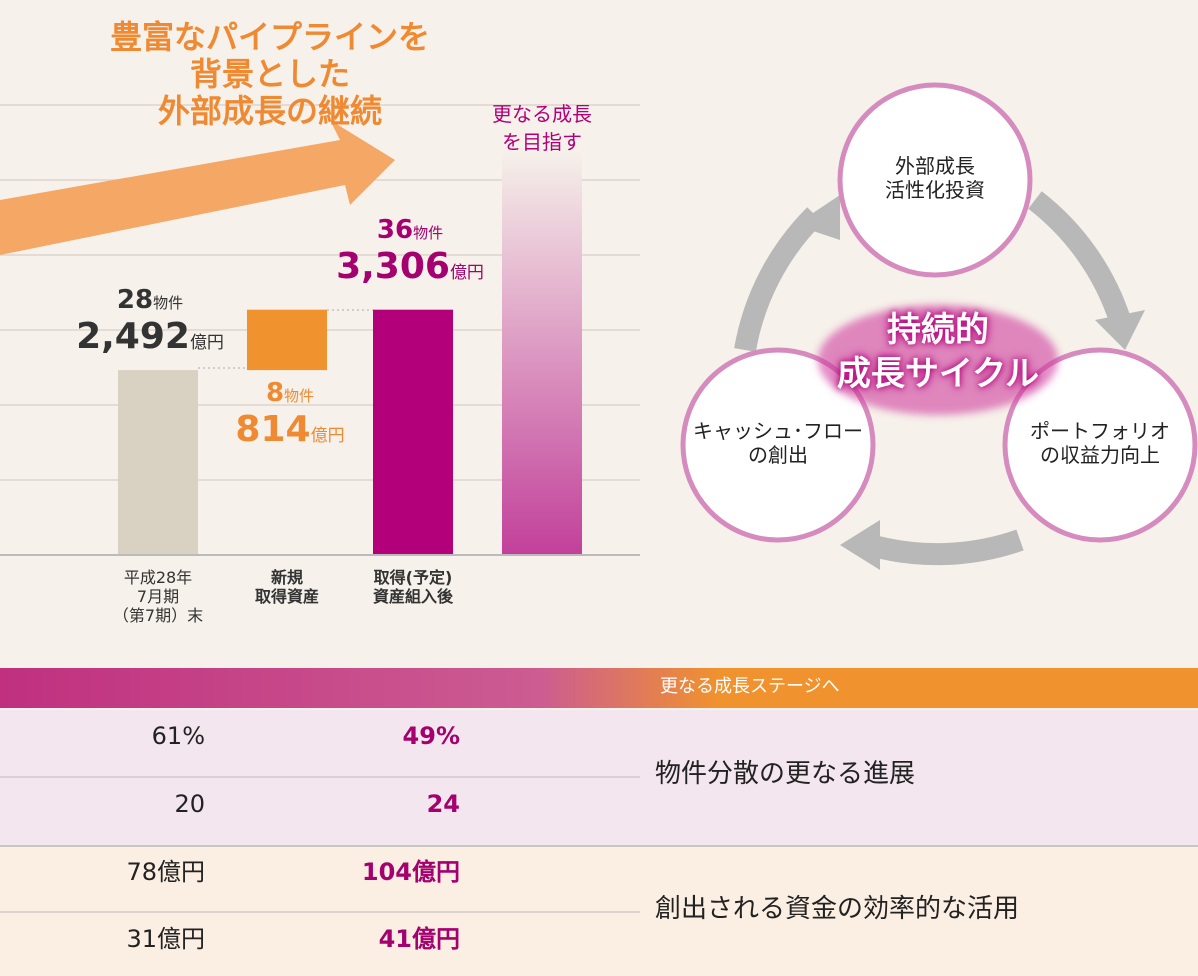 This screenshot has height=976, width=1198. Describe the element at coordinates (269, 37) in the screenshot. I see `headline: 豊富なパイプラインを` at that location.